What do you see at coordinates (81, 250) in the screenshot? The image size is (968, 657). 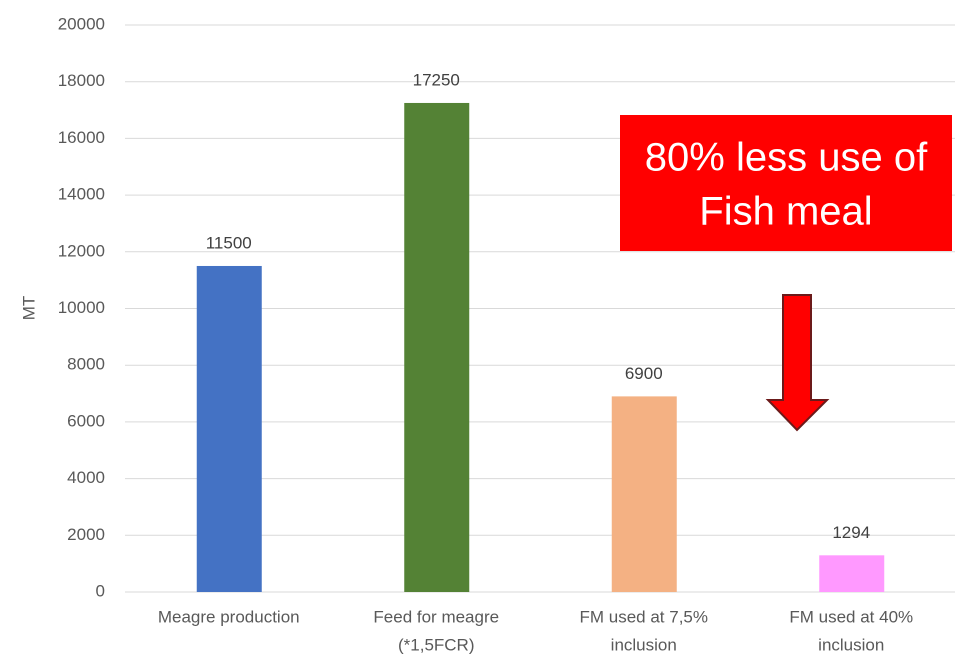 I see `y-tick-label: 12000` at bounding box center [81, 250].